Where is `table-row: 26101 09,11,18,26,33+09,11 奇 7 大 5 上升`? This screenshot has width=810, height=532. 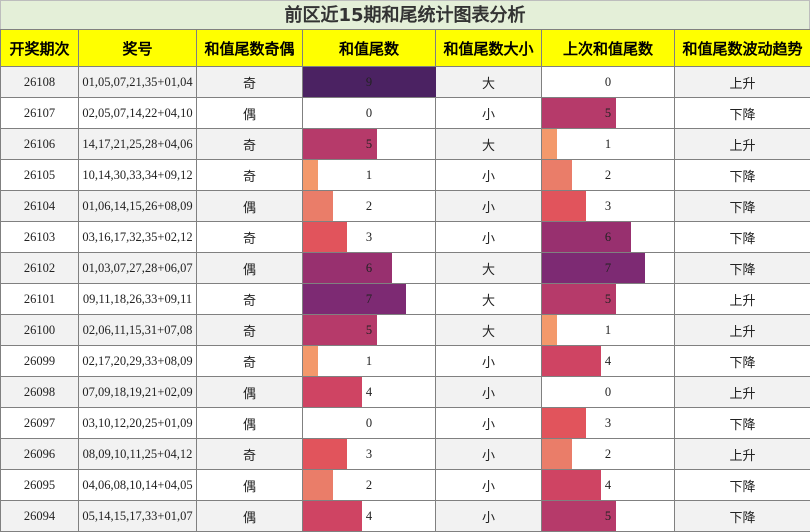
table-row: 26101 09,11,18,26,33+09,11 奇 7 大 5 上升 is located at coordinates (405, 299).